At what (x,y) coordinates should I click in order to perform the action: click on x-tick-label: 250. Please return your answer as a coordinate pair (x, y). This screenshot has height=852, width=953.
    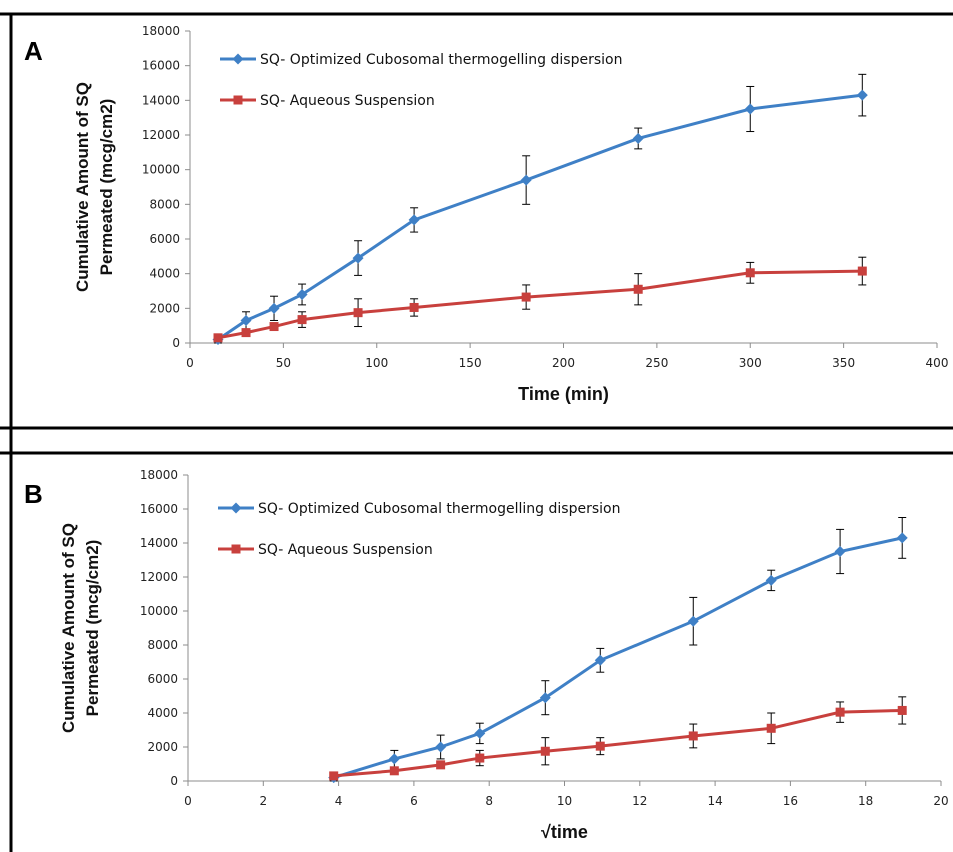
    Looking at the image, I should click on (656, 363).